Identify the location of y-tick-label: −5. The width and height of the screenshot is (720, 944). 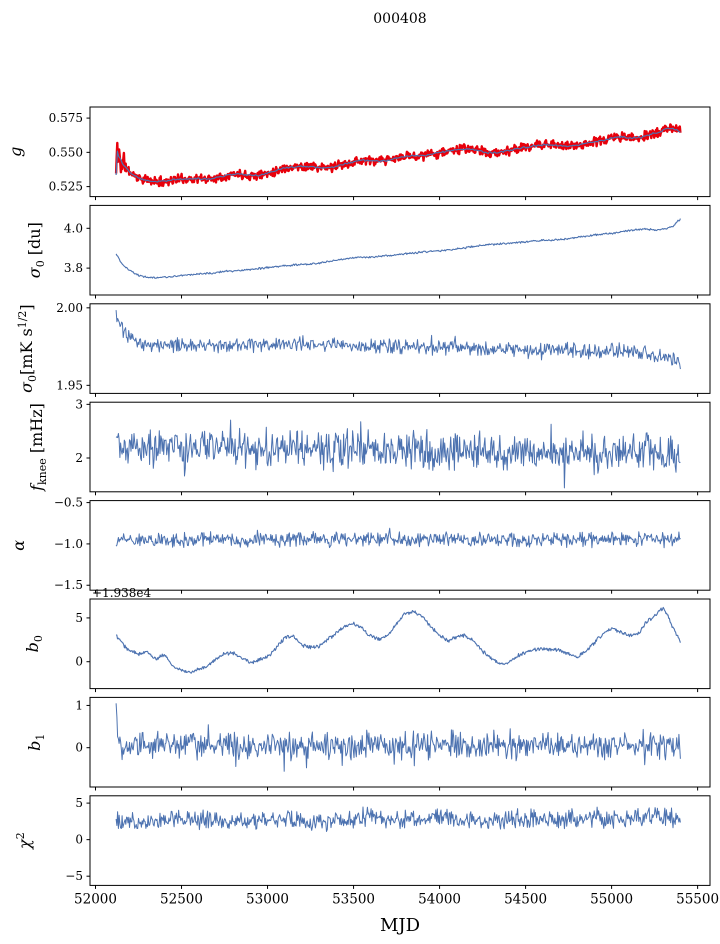
(74, 876).